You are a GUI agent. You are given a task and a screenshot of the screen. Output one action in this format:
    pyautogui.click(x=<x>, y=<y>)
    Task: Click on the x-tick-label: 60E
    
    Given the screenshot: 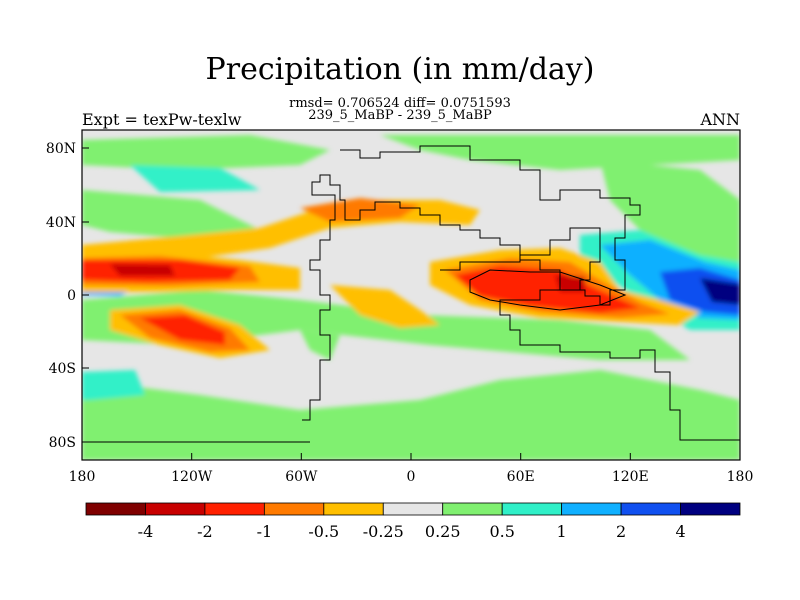 What is the action you would take?
    pyautogui.click(x=521, y=477)
    